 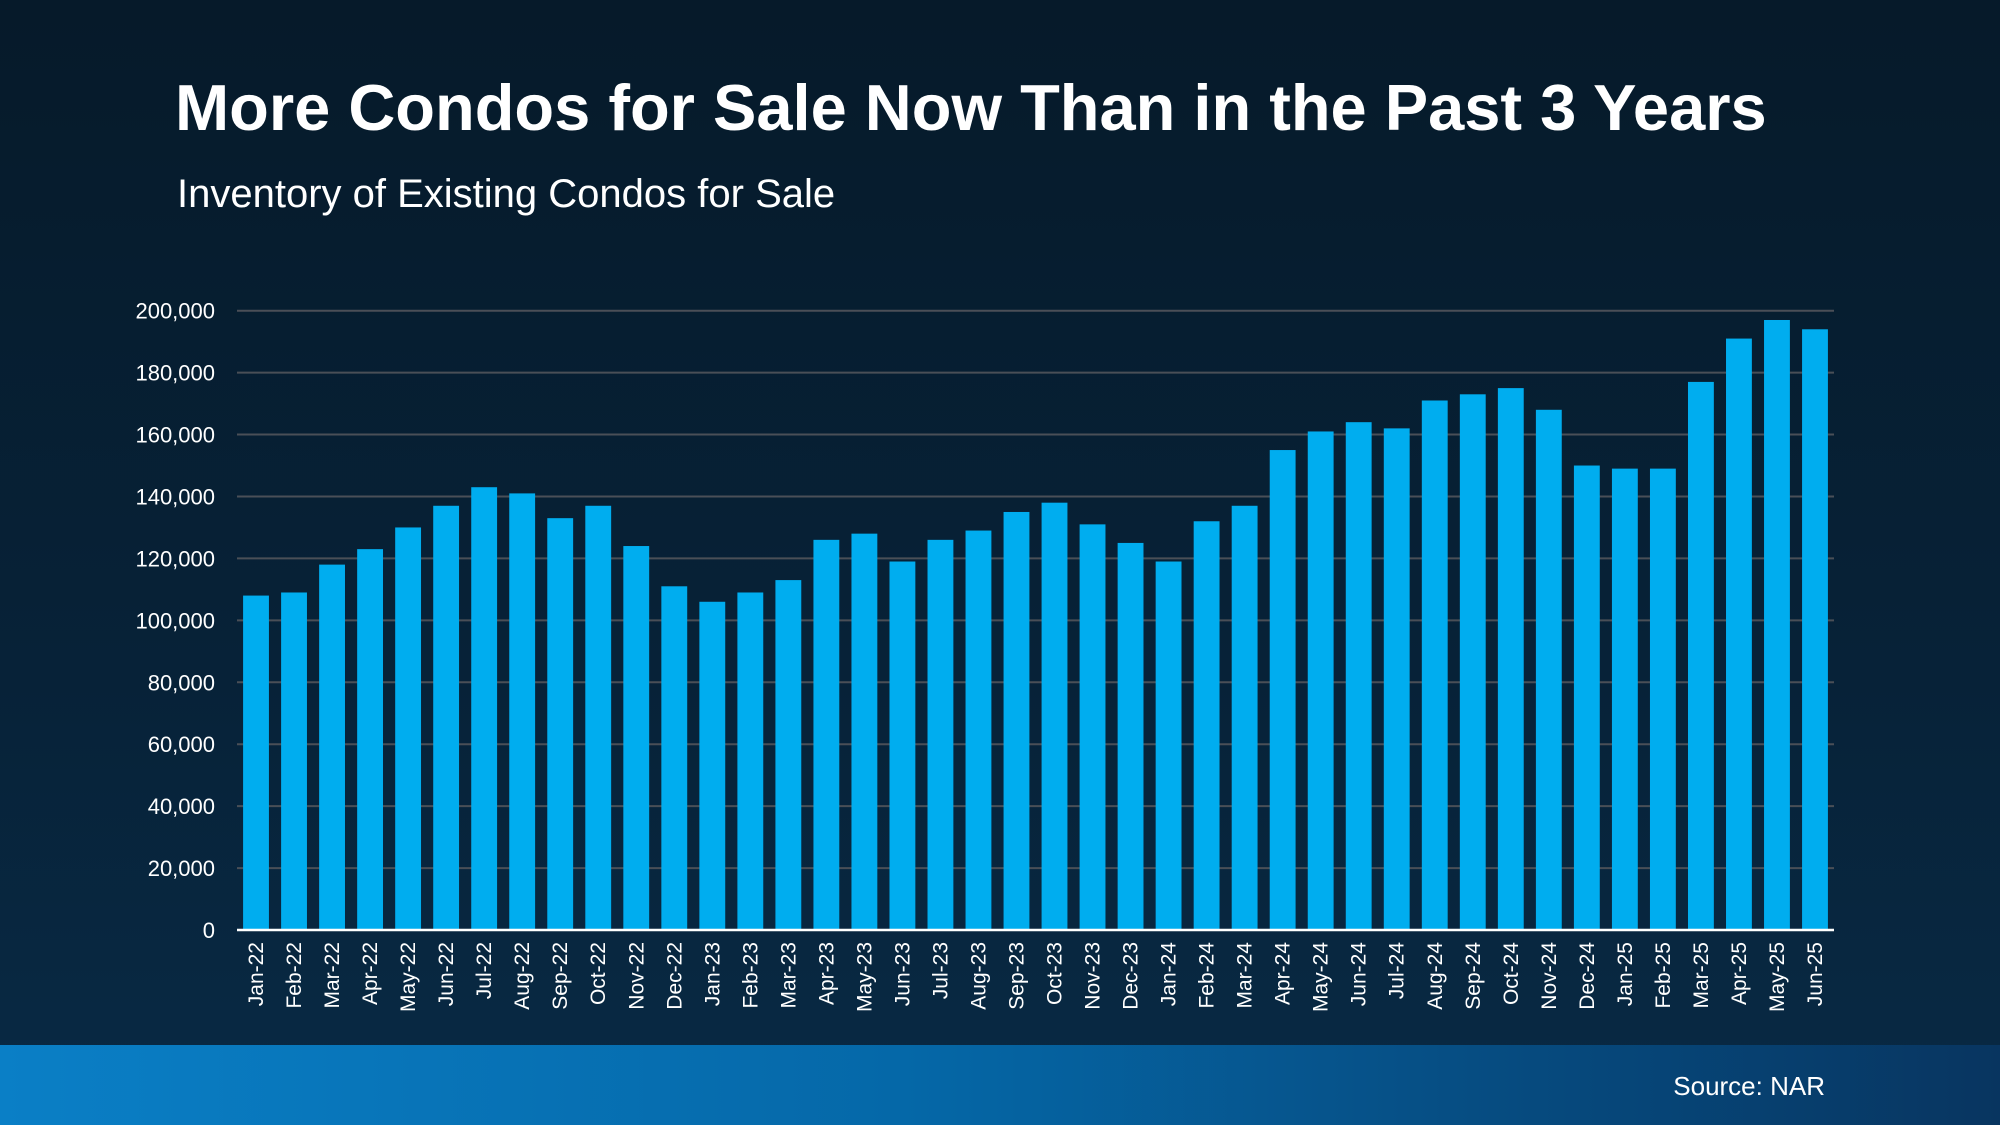 What do you see at coordinates (1055, 973) in the screenshot?
I see `x-tick-label: Oct-23` at bounding box center [1055, 973].